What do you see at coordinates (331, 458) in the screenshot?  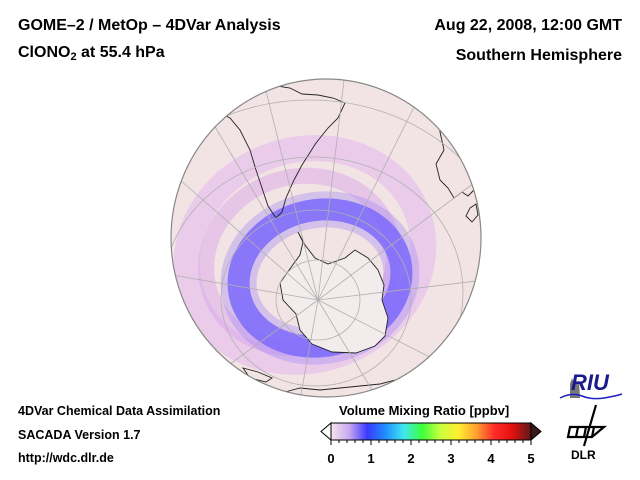 I see `colorbar-tick-label: 0` at bounding box center [331, 458].